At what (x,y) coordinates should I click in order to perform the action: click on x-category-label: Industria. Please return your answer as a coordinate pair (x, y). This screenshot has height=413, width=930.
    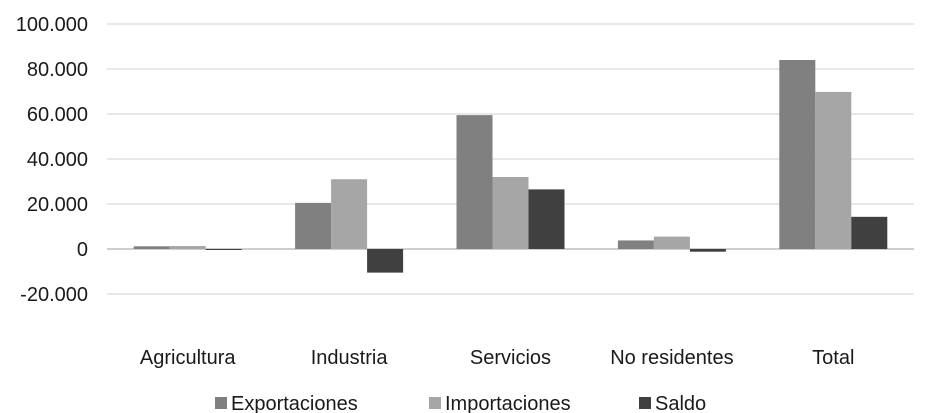
    Looking at the image, I should click on (350, 358).